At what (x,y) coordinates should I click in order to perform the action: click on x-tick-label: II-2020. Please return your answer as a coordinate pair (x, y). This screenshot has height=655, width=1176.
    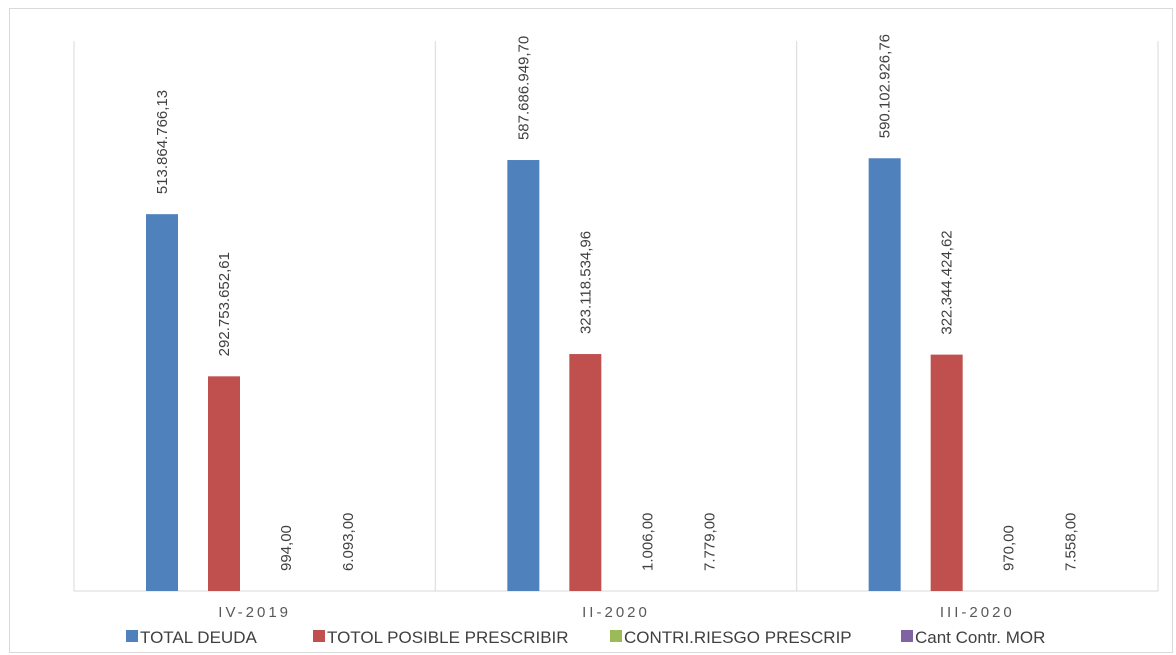
    Looking at the image, I should click on (616, 612).